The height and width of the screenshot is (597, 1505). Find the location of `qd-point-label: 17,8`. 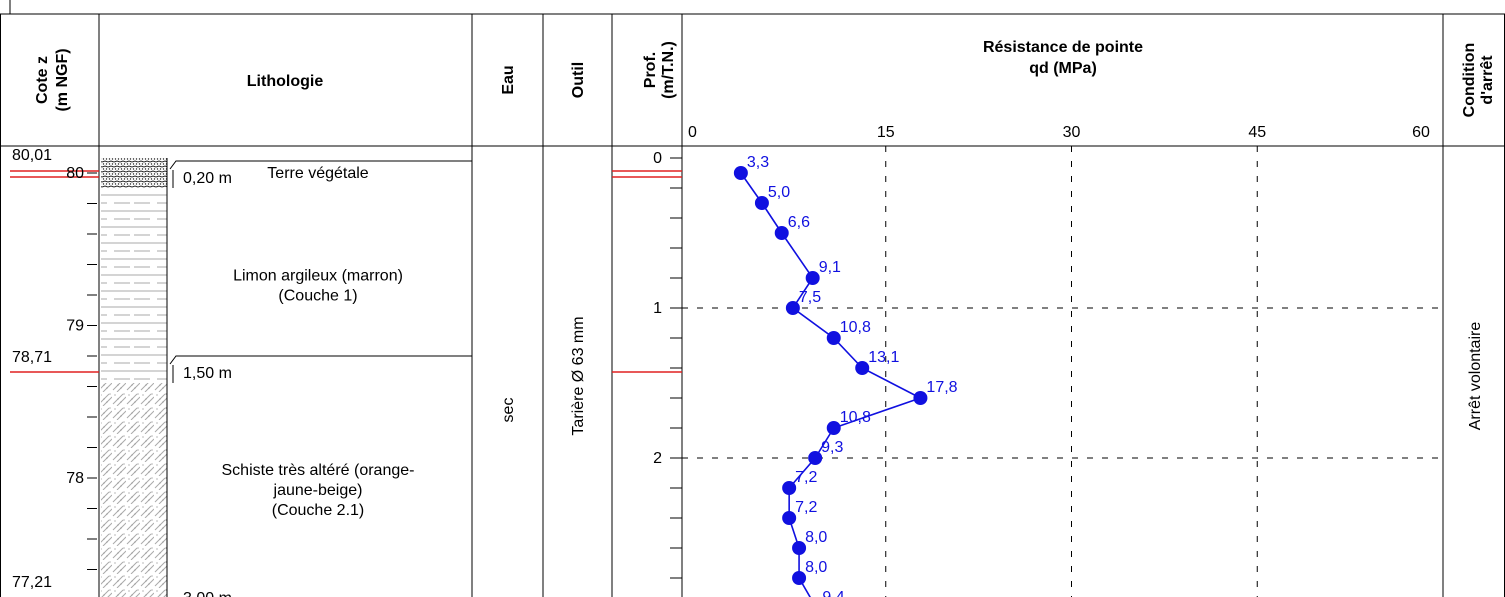

qd-point-label: 17,8 is located at coordinates (941, 387).